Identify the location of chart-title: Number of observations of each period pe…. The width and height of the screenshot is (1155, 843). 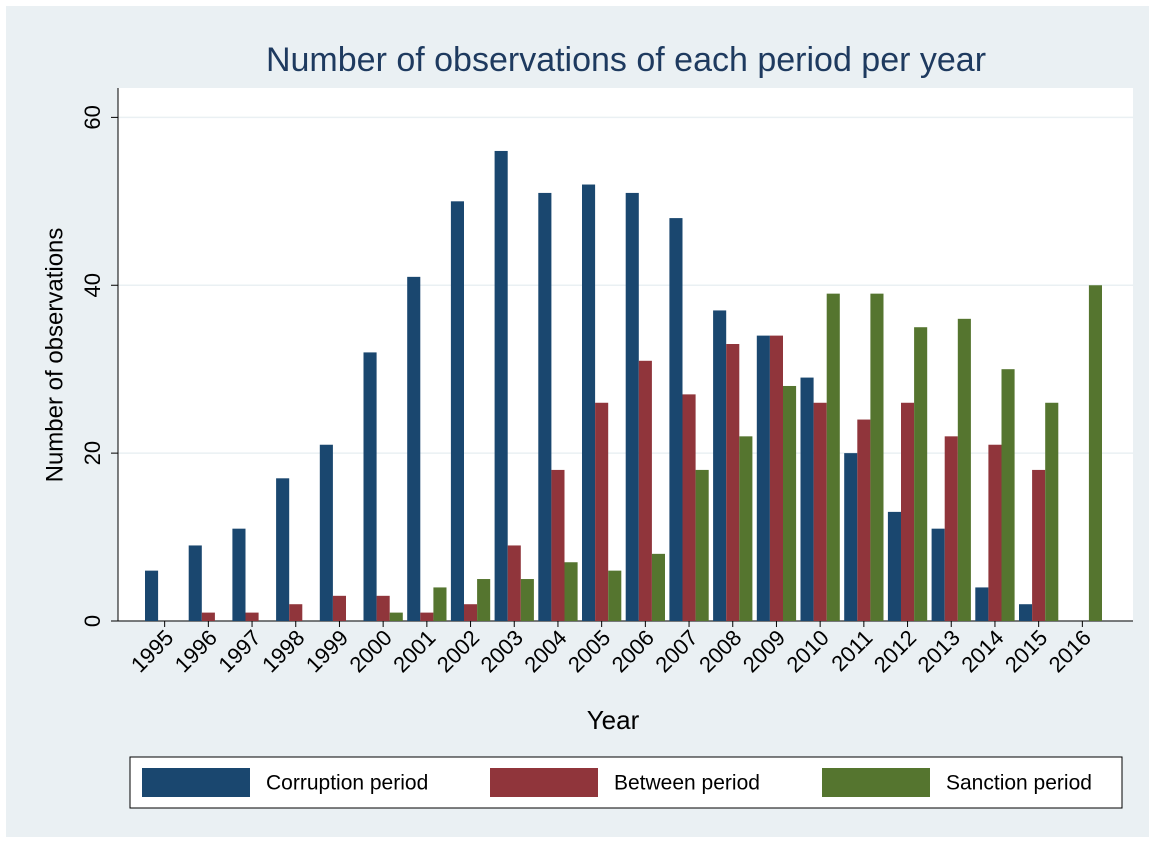
(626, 60).